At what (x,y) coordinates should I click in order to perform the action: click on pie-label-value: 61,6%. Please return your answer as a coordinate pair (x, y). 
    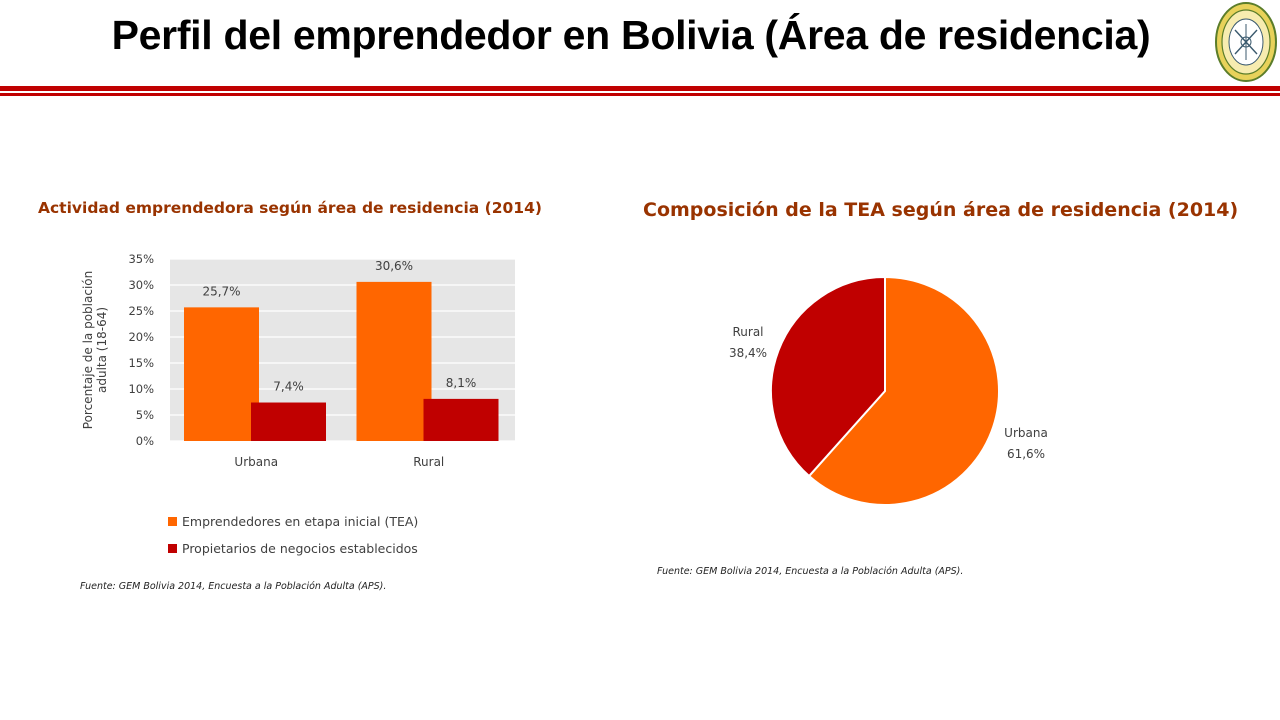
    Looking at the image, I should click on (1026, 454).